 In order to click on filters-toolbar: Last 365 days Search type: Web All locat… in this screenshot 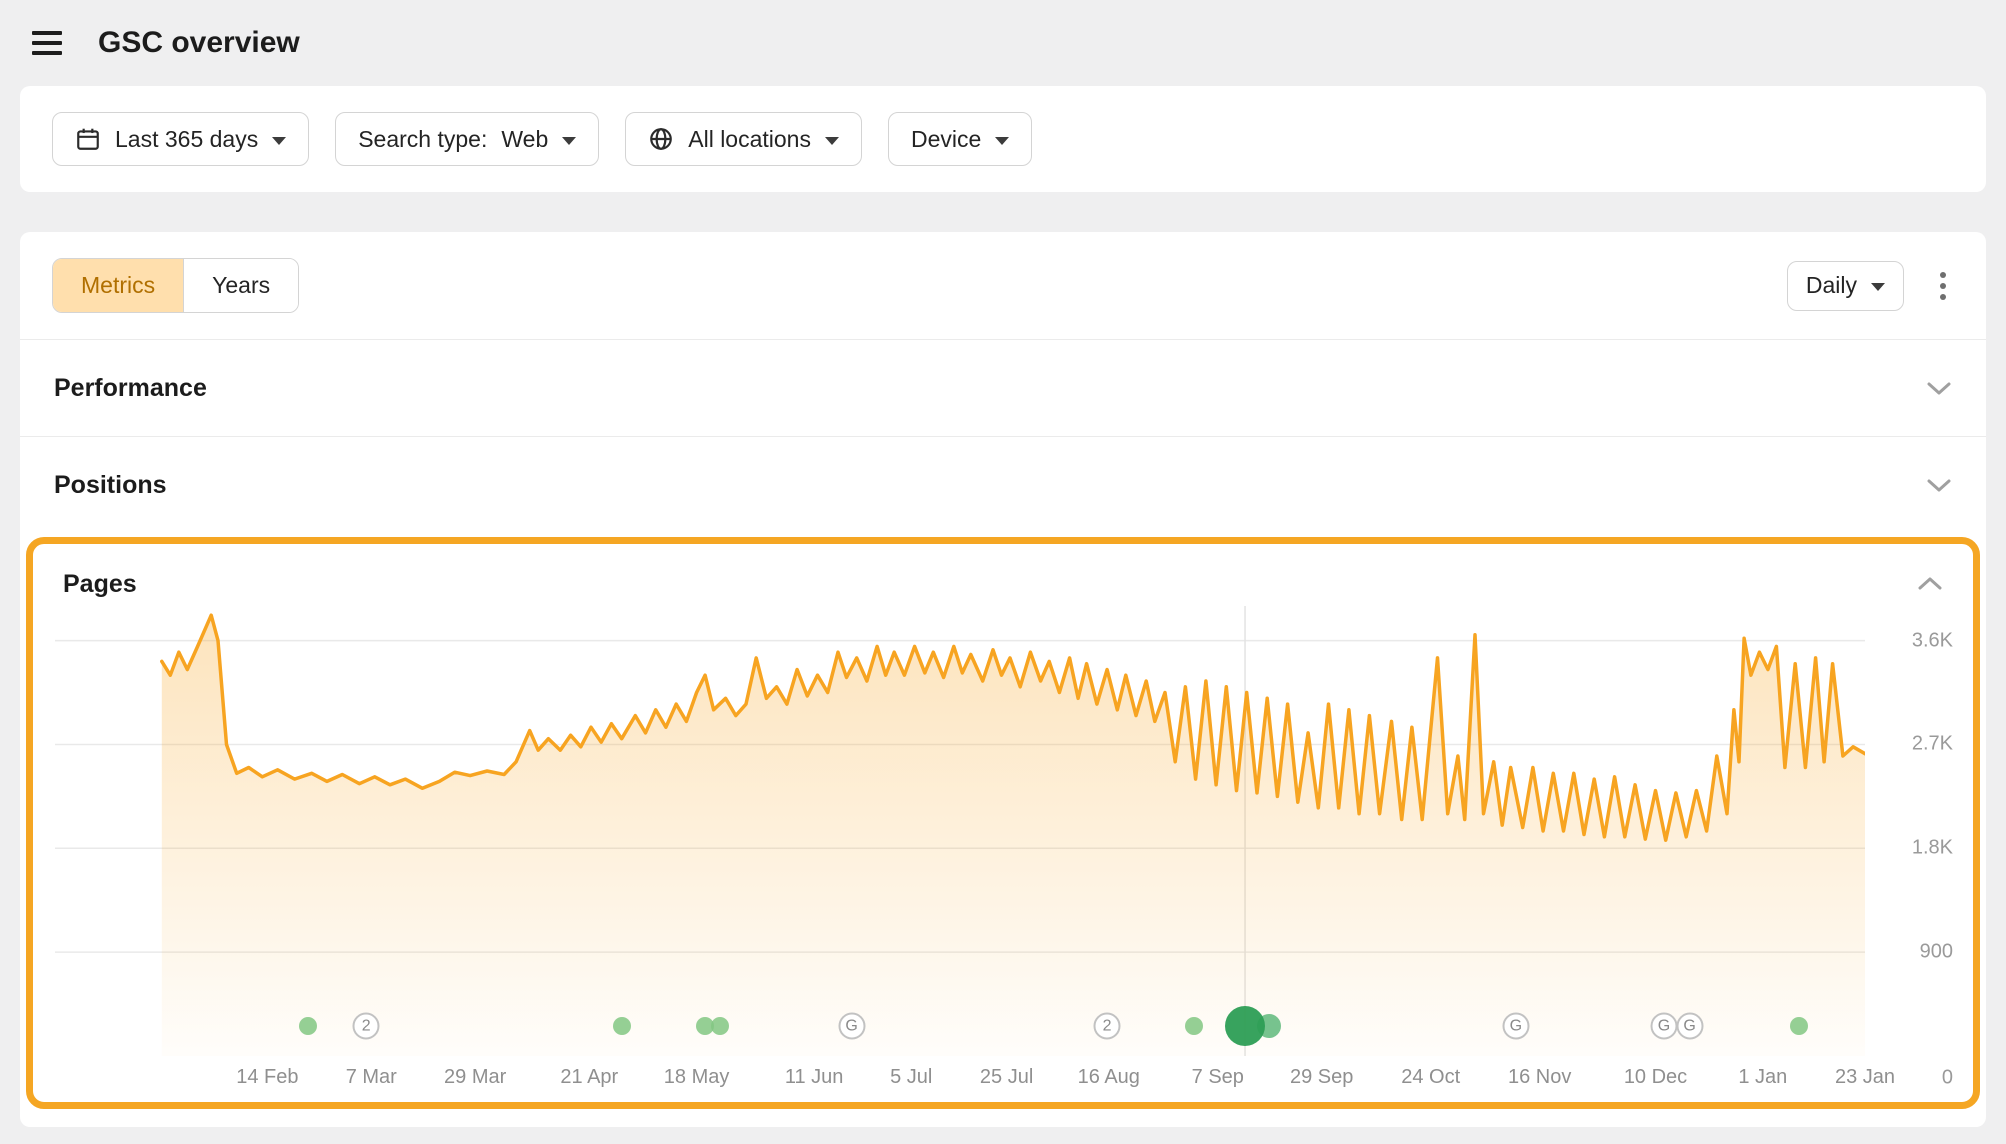, I will do `click(1003, 139)`.